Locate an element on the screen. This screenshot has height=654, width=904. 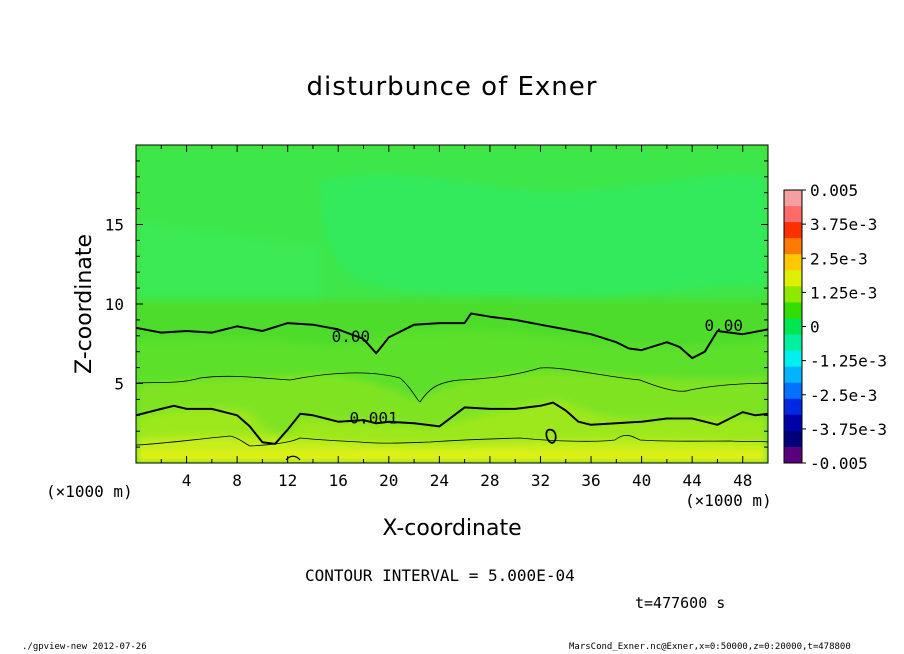
colorbar-label: -3.75e-3 is located at coordinates (848, 429).